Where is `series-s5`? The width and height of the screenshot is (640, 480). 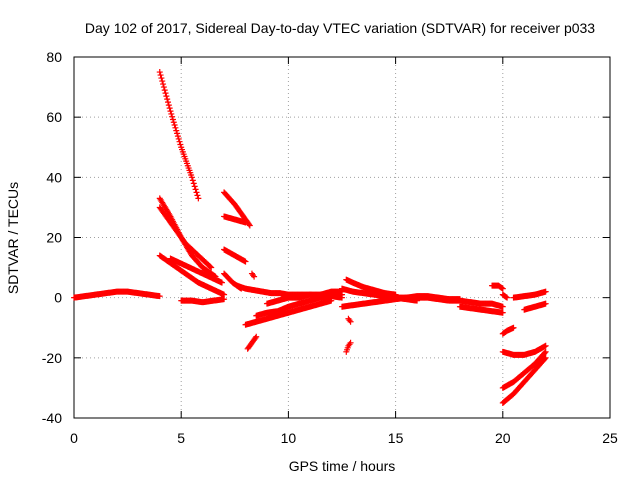 series-s5 is located at coordinates (192, 275).